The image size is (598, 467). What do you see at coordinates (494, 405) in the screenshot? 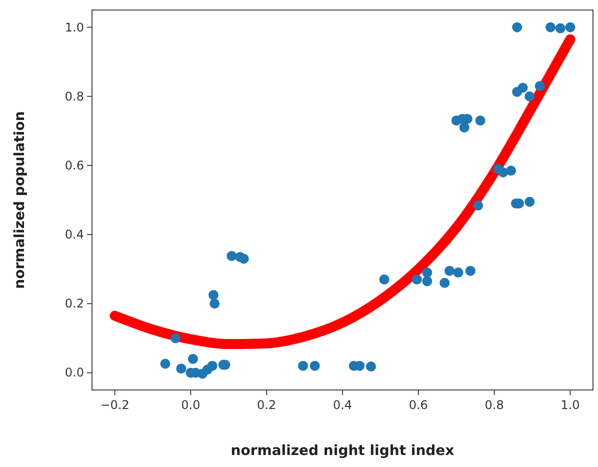
I see `x-tick-label: 0.8` at bounding box center [494, 405].